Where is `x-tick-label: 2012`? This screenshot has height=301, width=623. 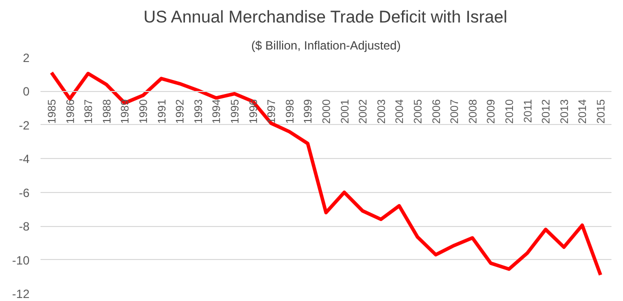 x-tick-label: 2012 is located at coordinates (546, 111).